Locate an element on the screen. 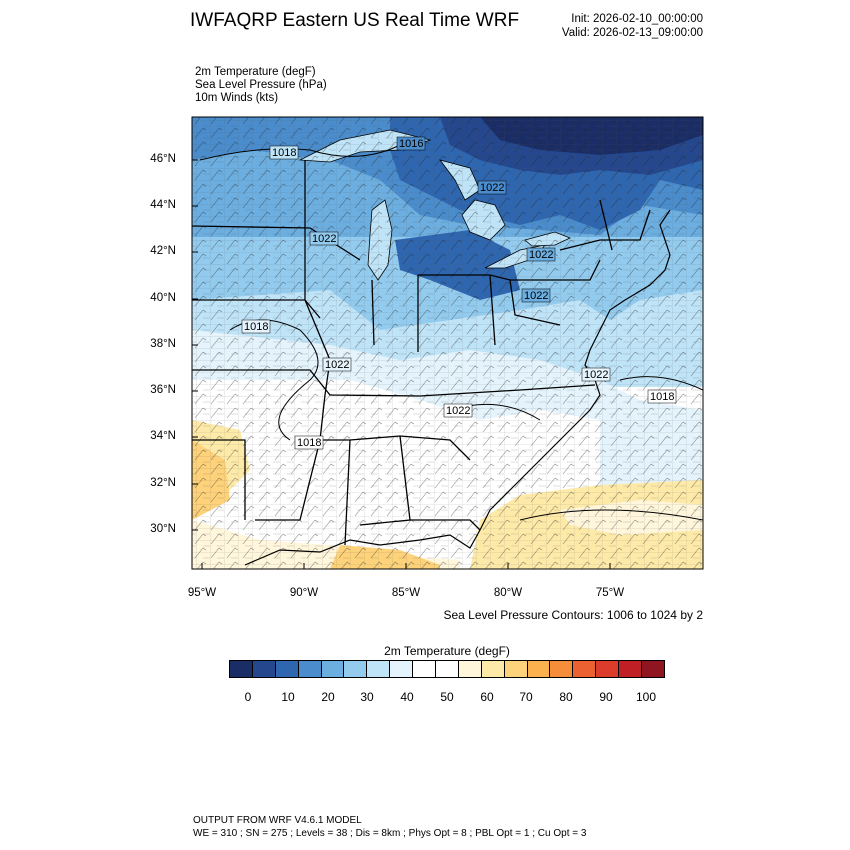 Image resolution: width=850 pixels, height=850 pixels. lon-label: 85°W is located at coordinates (406, 593).